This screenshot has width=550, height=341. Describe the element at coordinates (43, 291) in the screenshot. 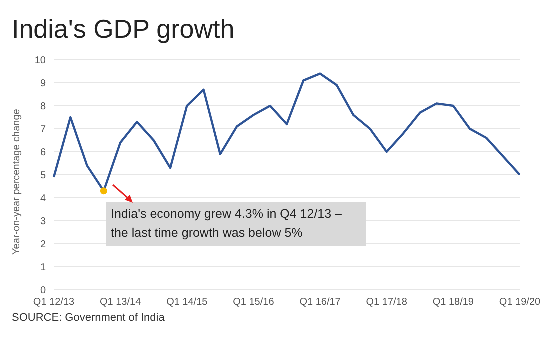

I see `y-tick-label: 0` at that location.